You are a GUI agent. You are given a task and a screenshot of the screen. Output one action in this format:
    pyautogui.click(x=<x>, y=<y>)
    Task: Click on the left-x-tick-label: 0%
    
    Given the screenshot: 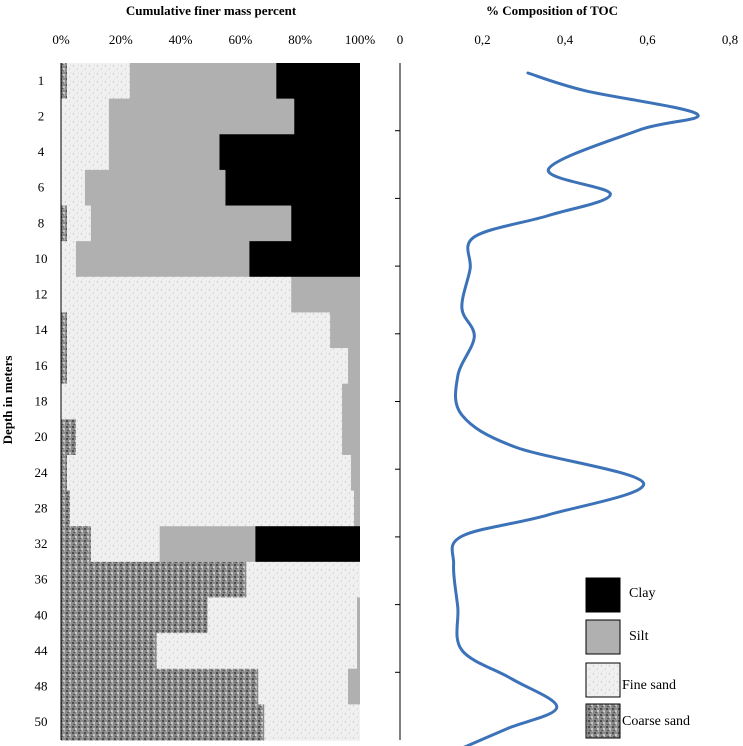 What is the action you would take?
    pyautogui.click(x=61, y=39)
    